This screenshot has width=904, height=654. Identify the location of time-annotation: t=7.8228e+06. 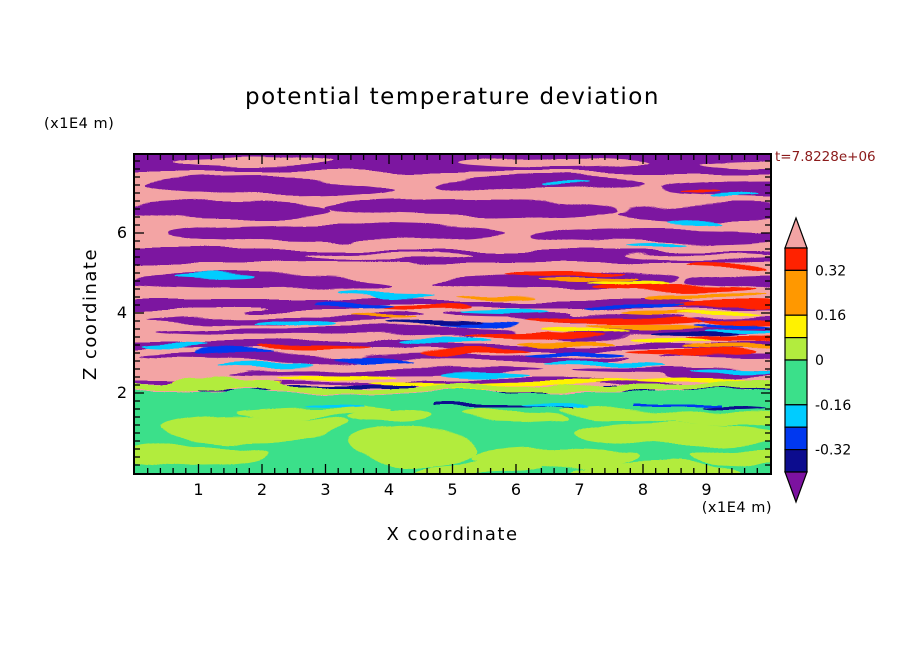
(825, 157).